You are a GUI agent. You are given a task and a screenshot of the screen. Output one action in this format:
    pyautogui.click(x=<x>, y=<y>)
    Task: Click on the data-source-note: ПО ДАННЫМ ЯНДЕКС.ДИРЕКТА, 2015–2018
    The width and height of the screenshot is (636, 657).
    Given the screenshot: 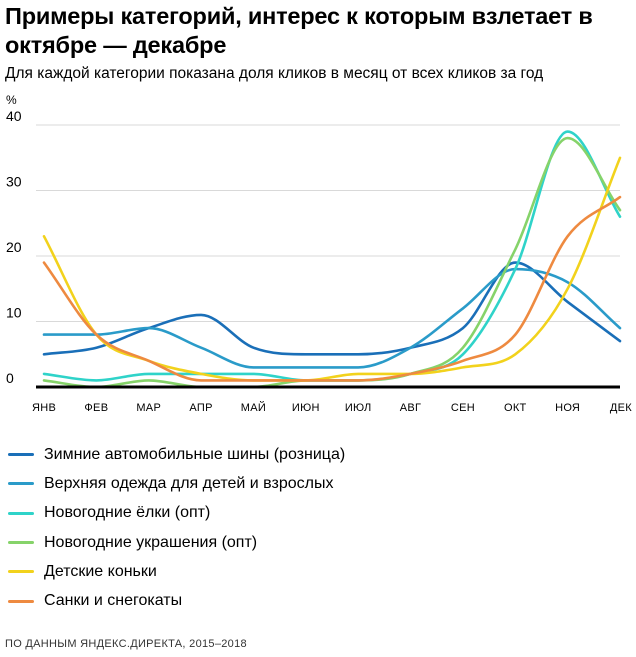 What is the action you would take?
    pyautogui.click(x=126, y=644)
    